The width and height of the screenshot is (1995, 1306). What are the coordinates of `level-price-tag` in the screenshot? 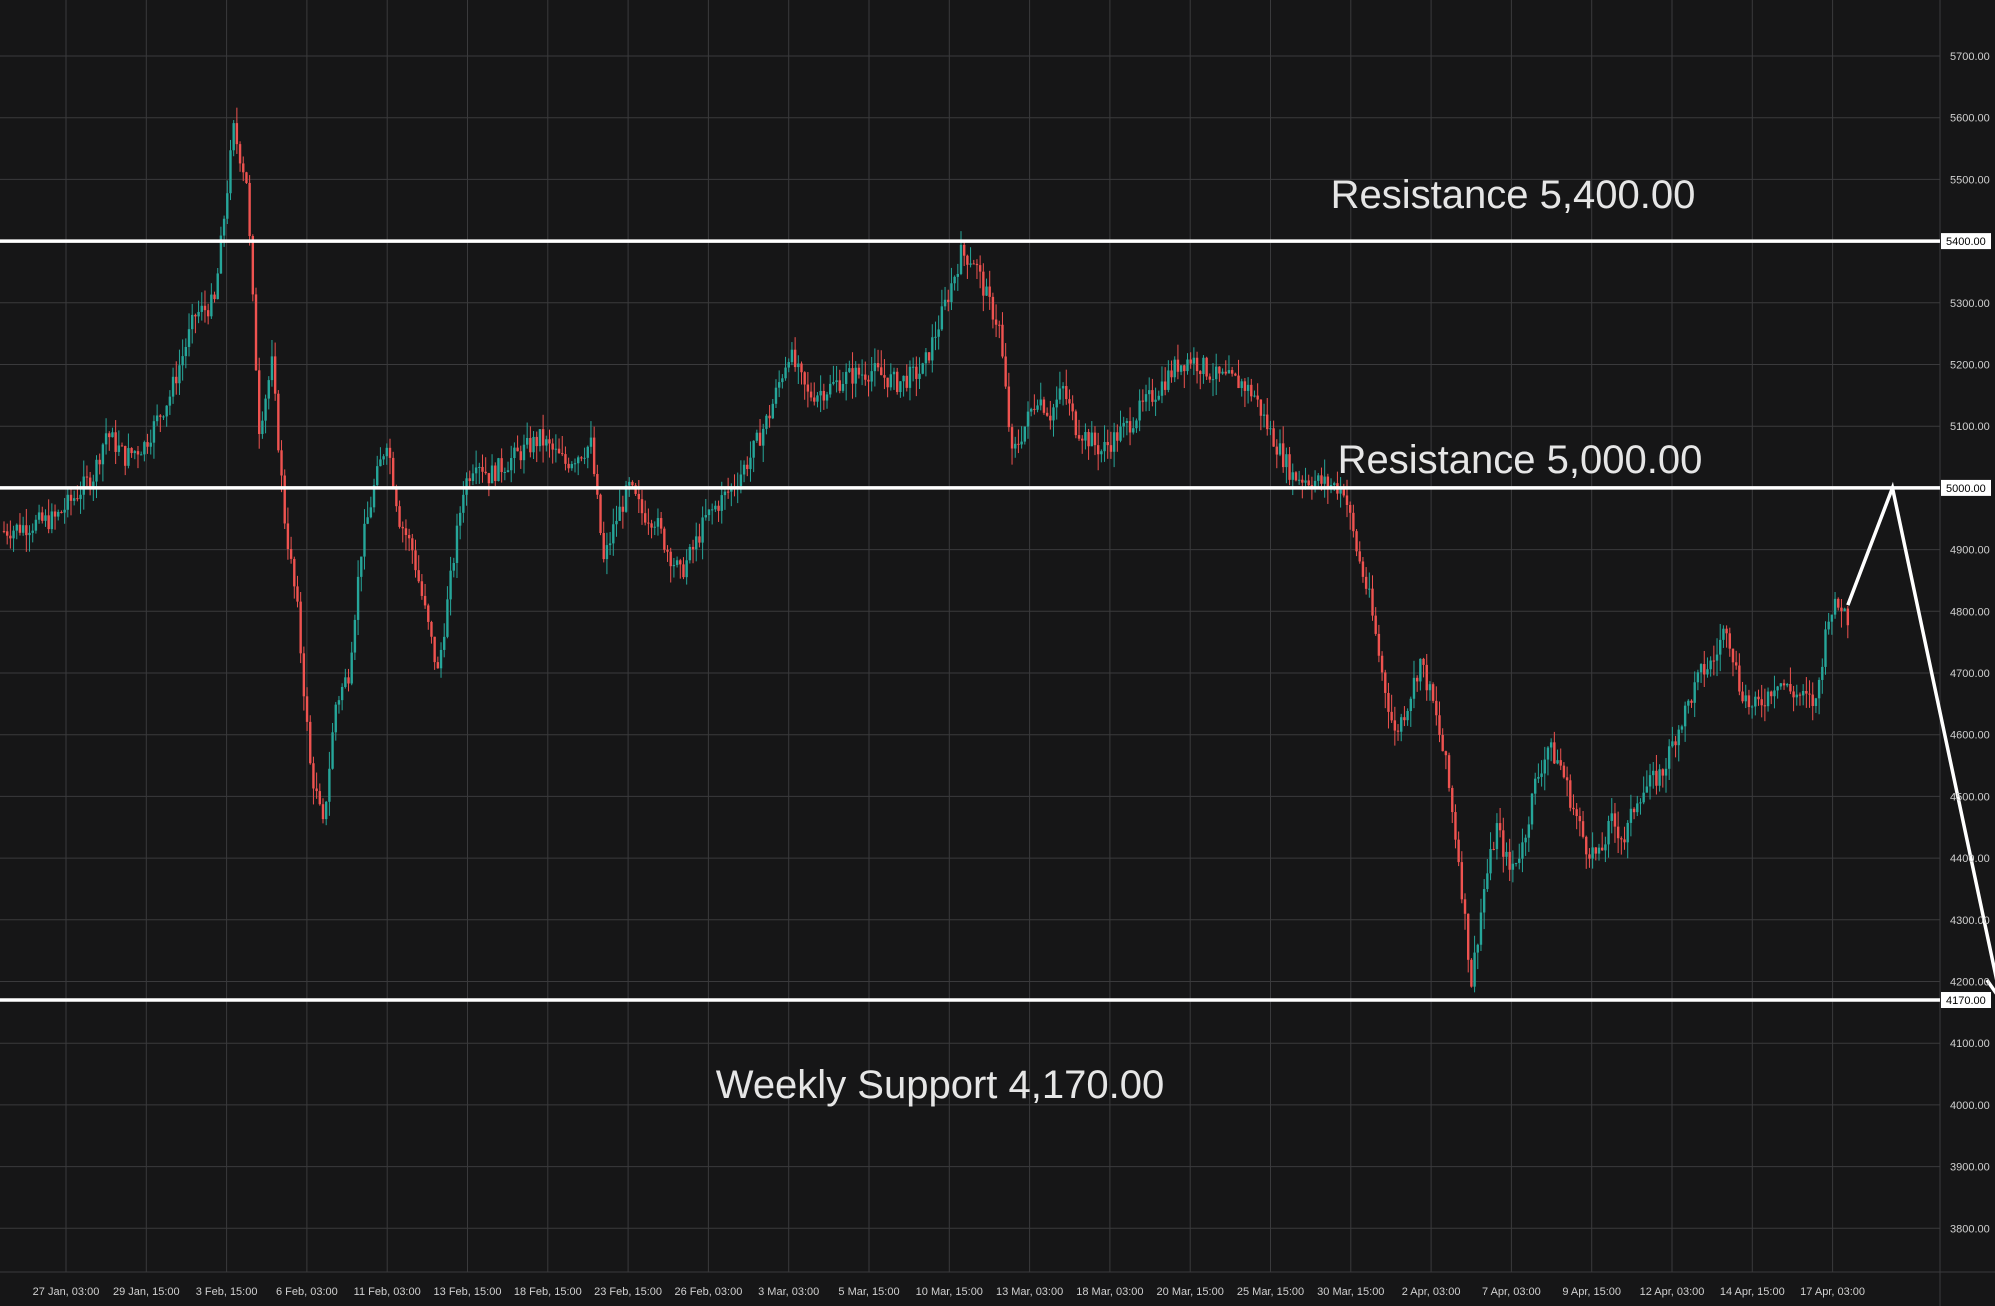 It's located at (1966, 241).